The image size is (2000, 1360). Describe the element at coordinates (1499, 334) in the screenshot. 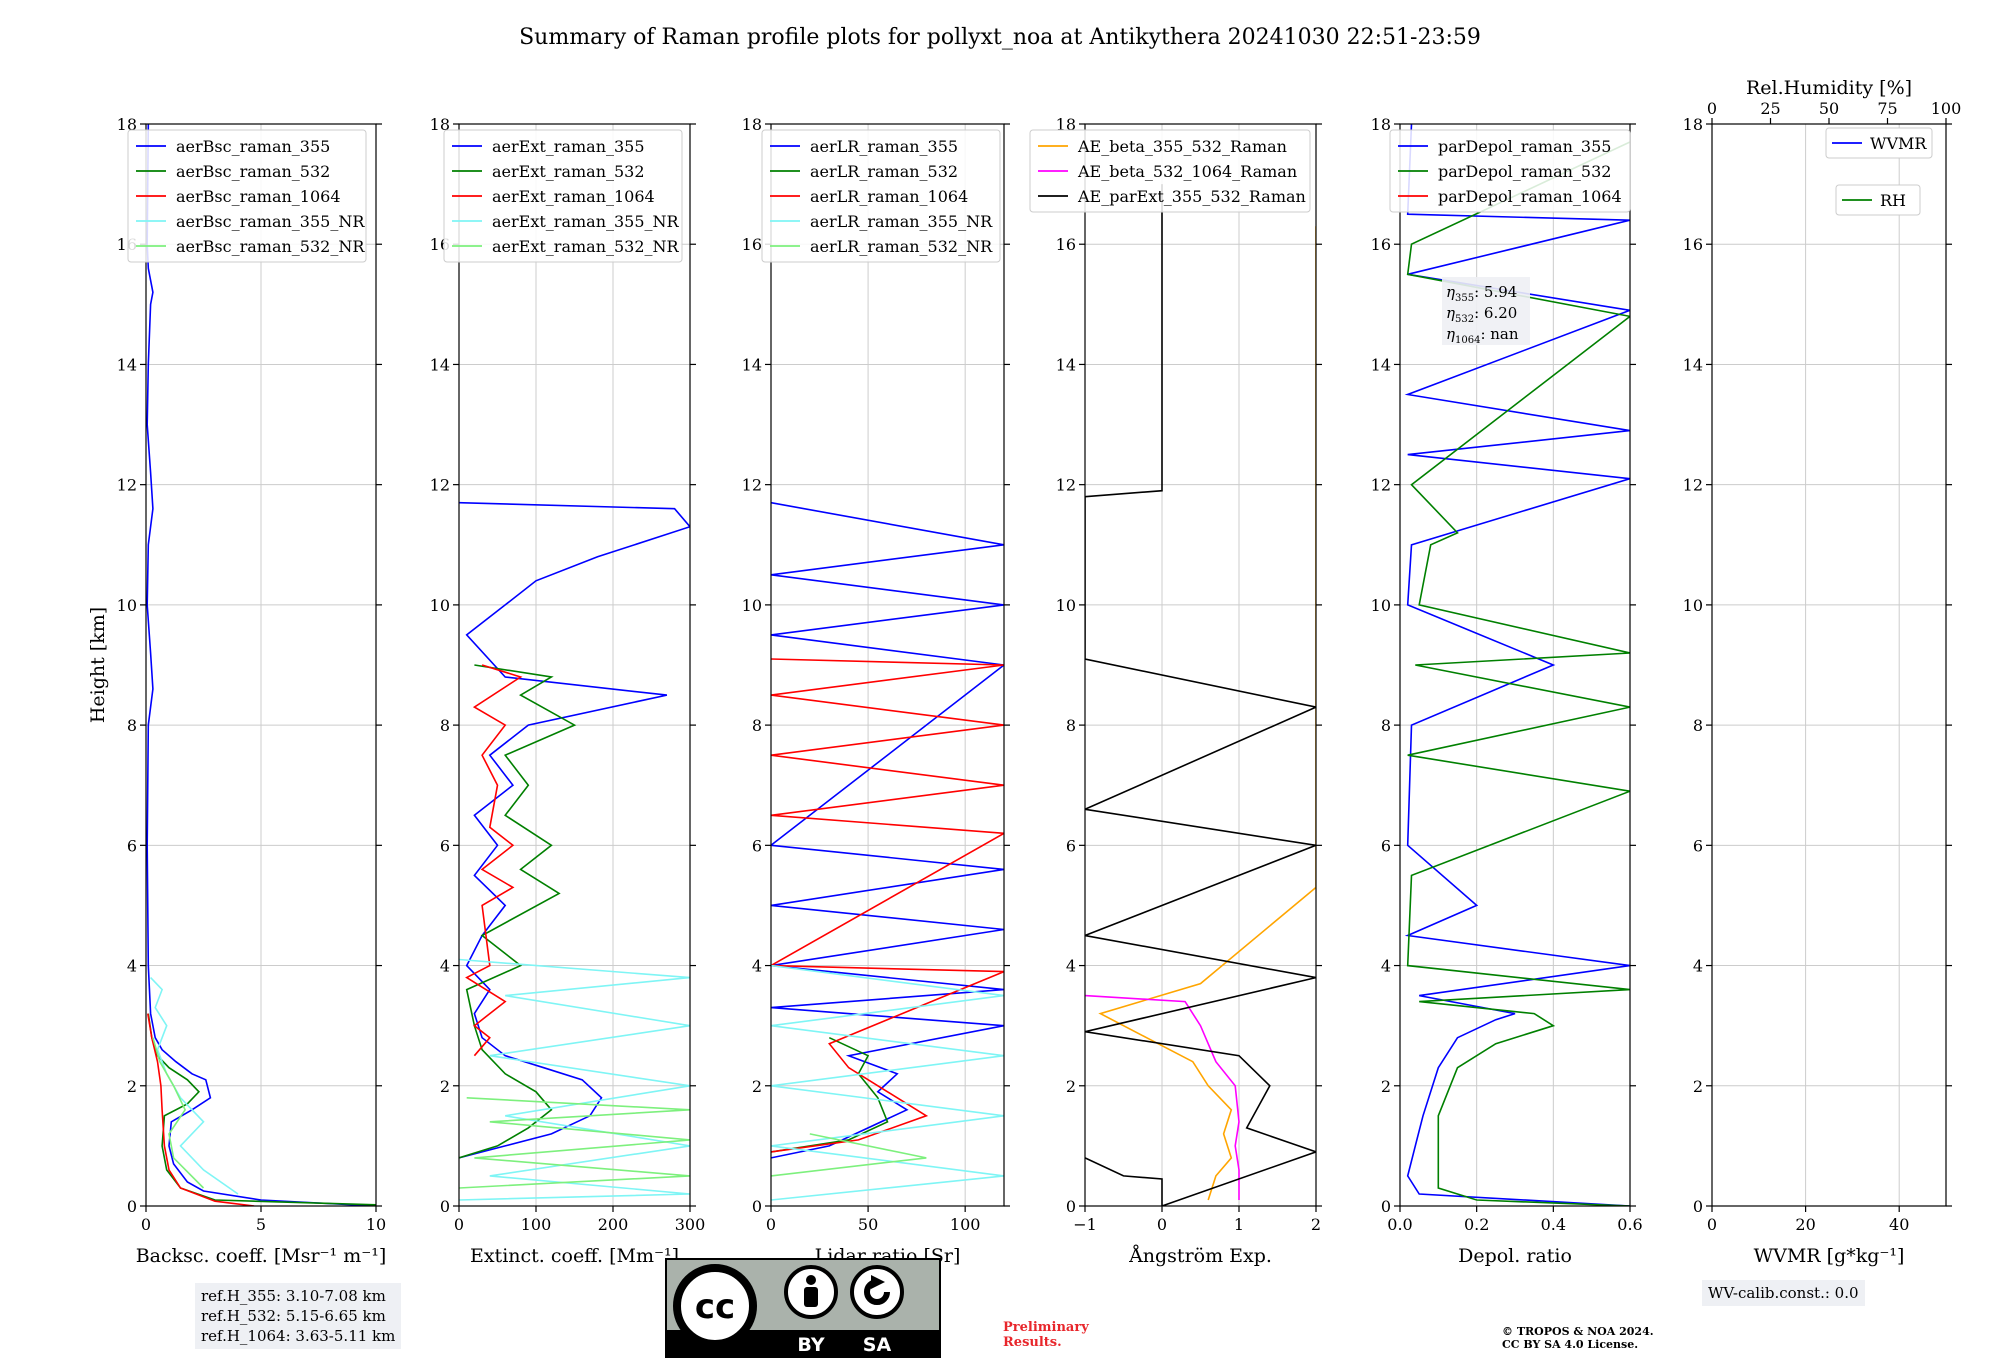

I see `eta-value: : nan` at that location.